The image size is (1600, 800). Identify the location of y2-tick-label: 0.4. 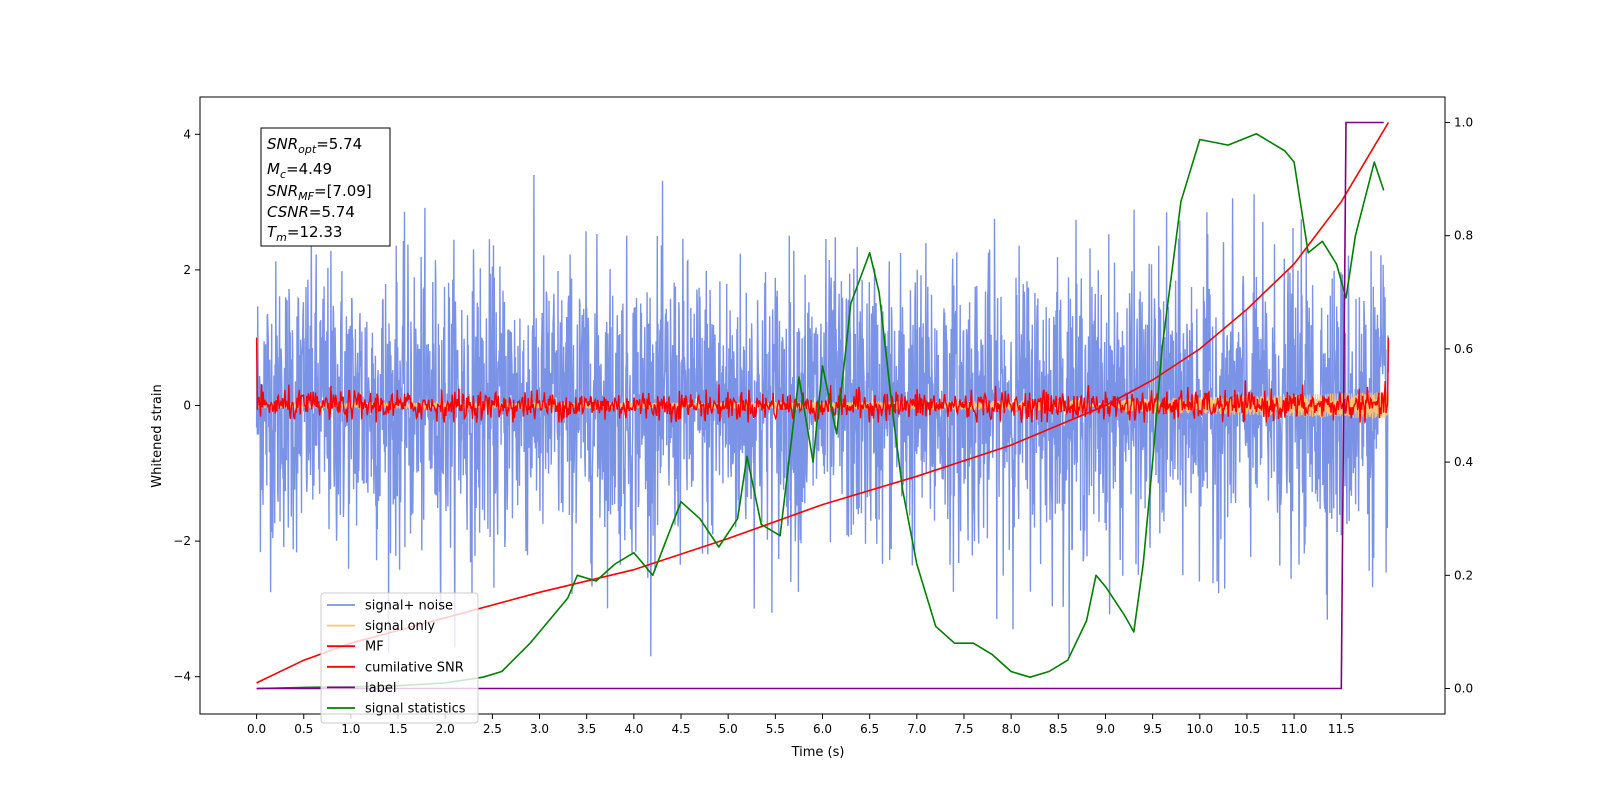
(1463, 462).